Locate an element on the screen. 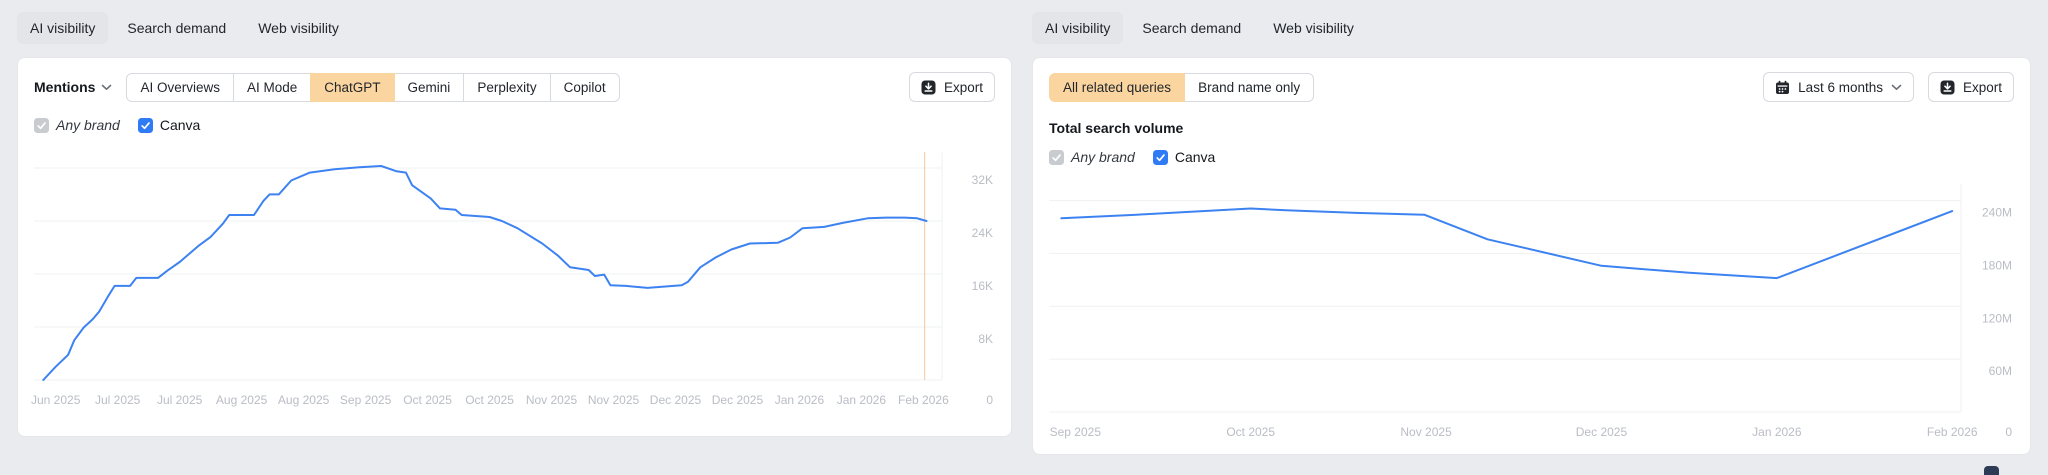 The width and height of the screenshot is (2048, 475). svg-text: 24K is located at coordinates (982, 233).